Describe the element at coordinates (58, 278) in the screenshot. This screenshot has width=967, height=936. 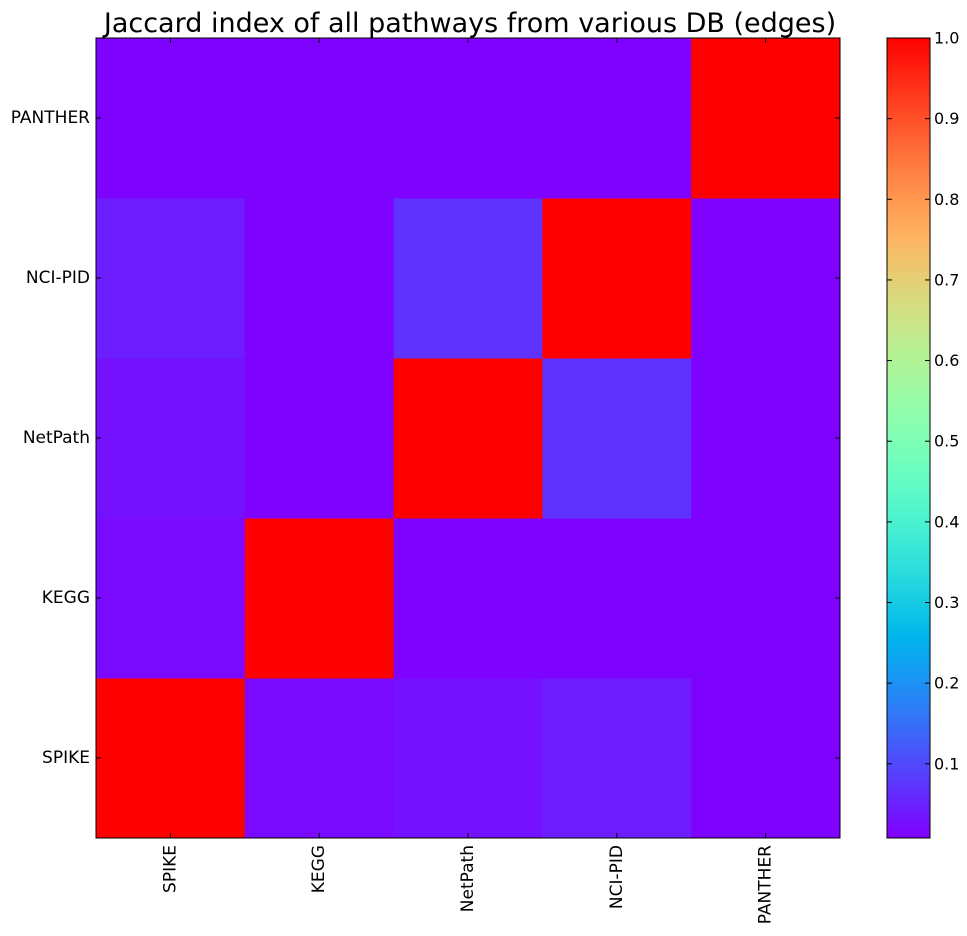
I see `y-tick-label: NCI-PID` at that location.